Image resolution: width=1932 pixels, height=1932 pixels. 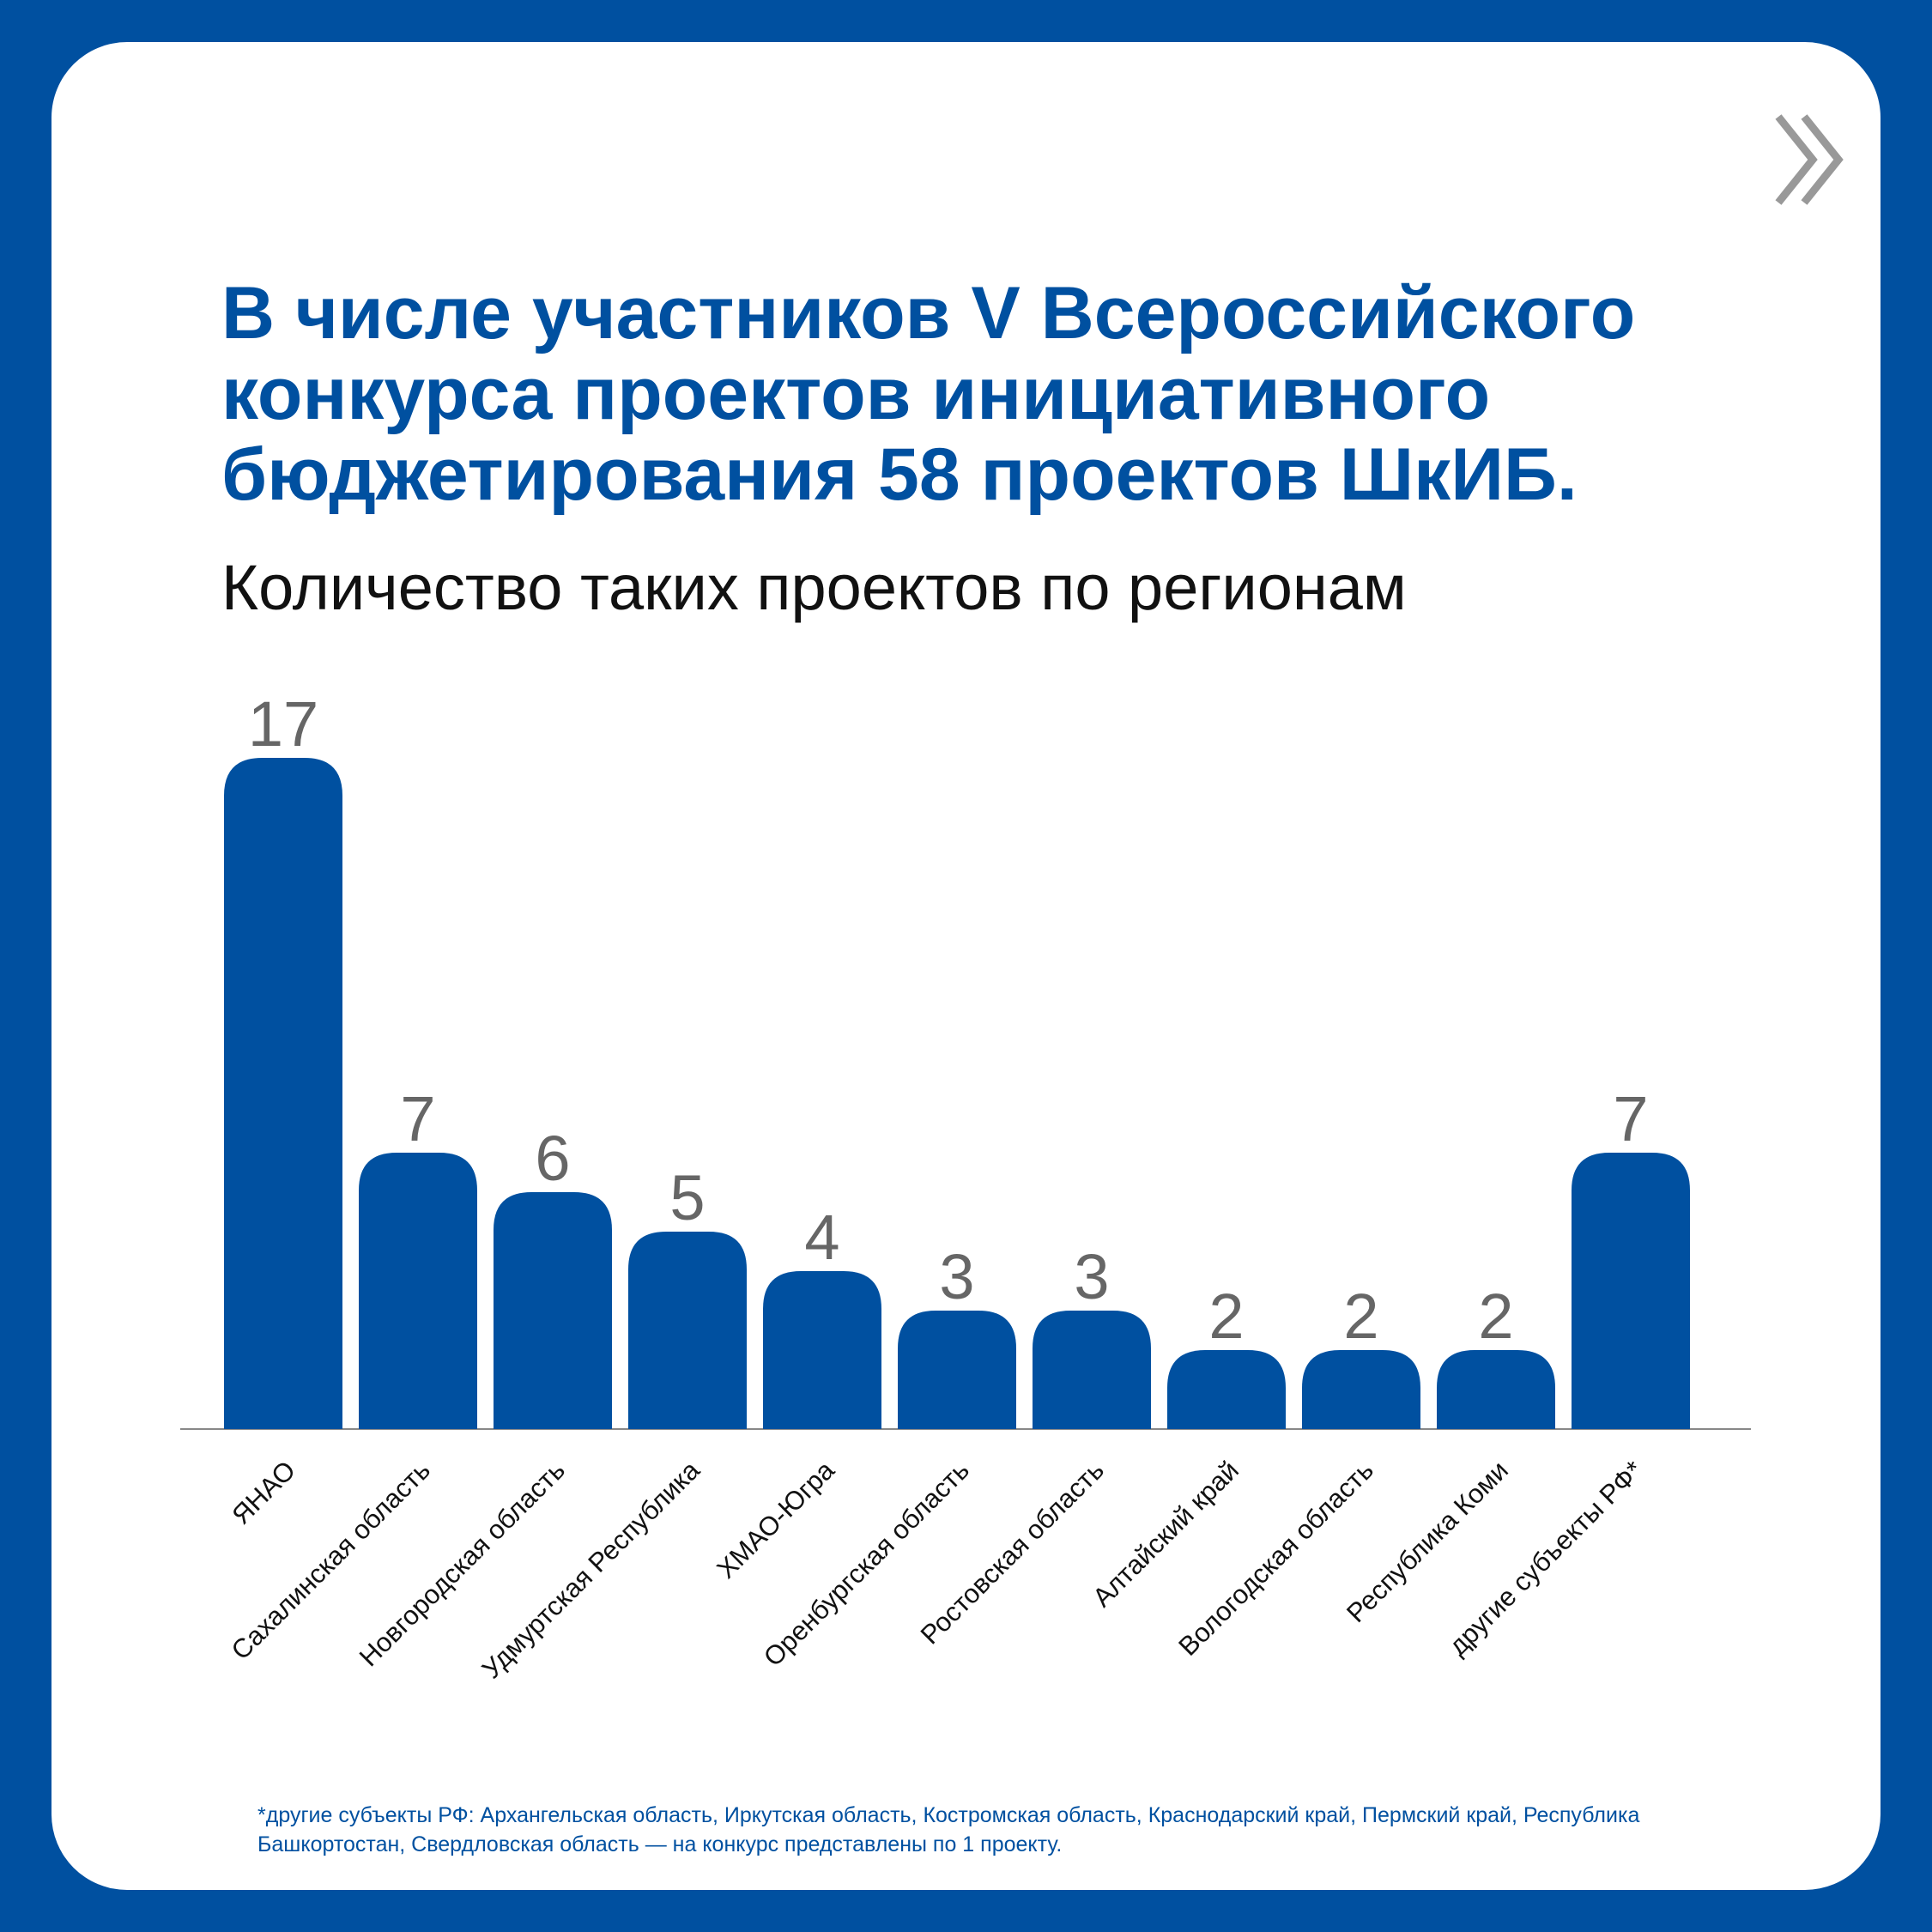 What do you see at coordinates (1166, 1534) in the screenshot?
I see `category-label: Алтайский край` at bounding box center [1166, 1534].